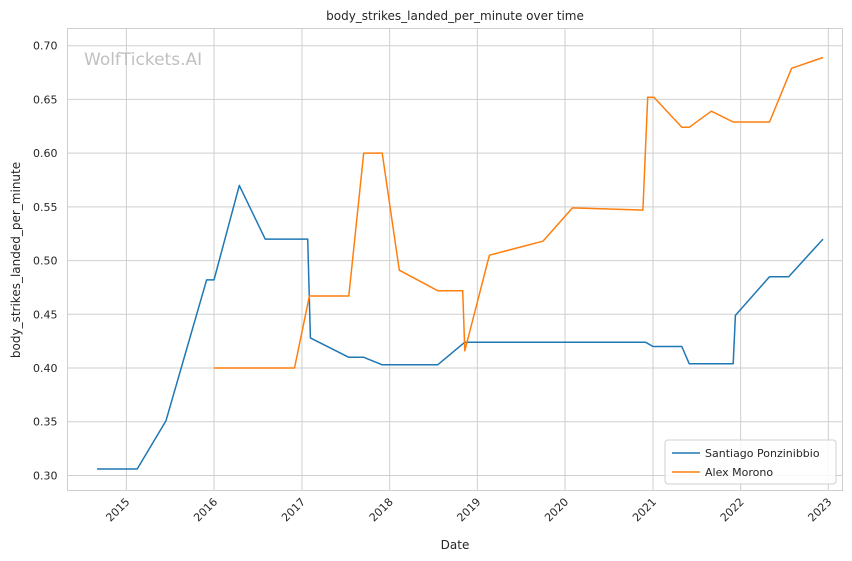 This screenshot has width=852, height=561. I want to click on y-tick-label: 0.65, so click(45, 99).